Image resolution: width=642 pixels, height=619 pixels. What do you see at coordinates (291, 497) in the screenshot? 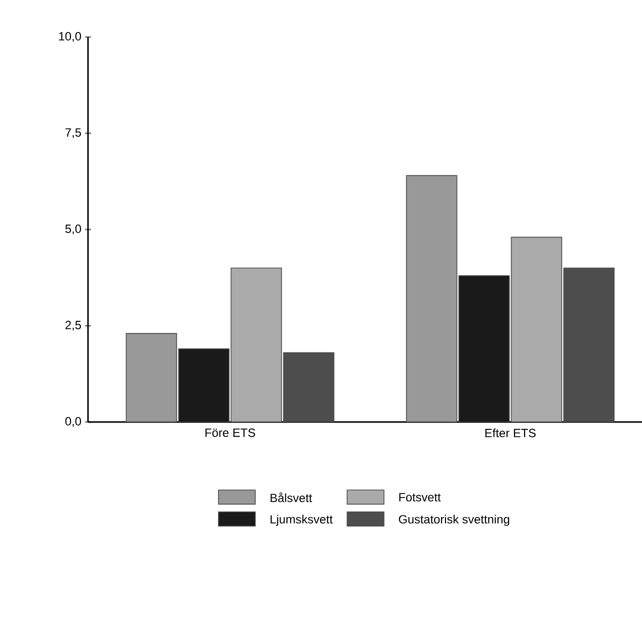
I see `legend-label: Bålsvett` at bounding box center [291, 497].